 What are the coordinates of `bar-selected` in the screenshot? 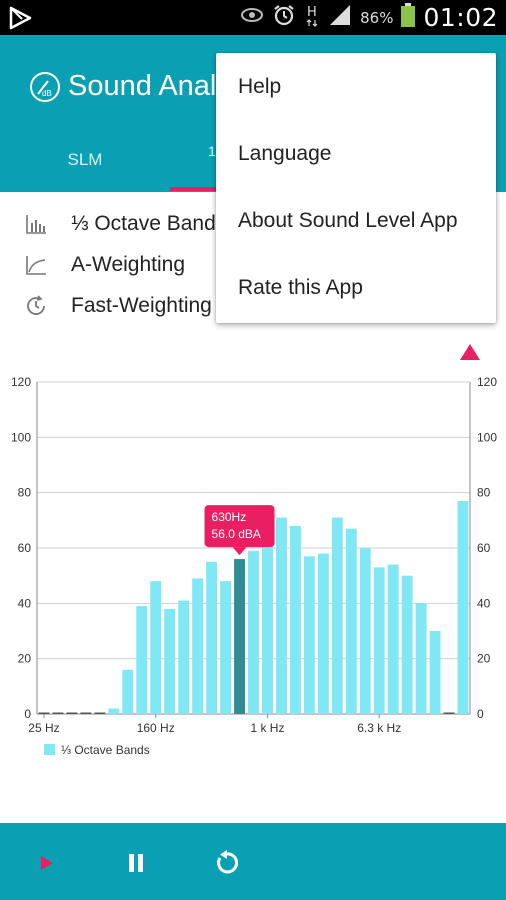 It's located at (239, 636).